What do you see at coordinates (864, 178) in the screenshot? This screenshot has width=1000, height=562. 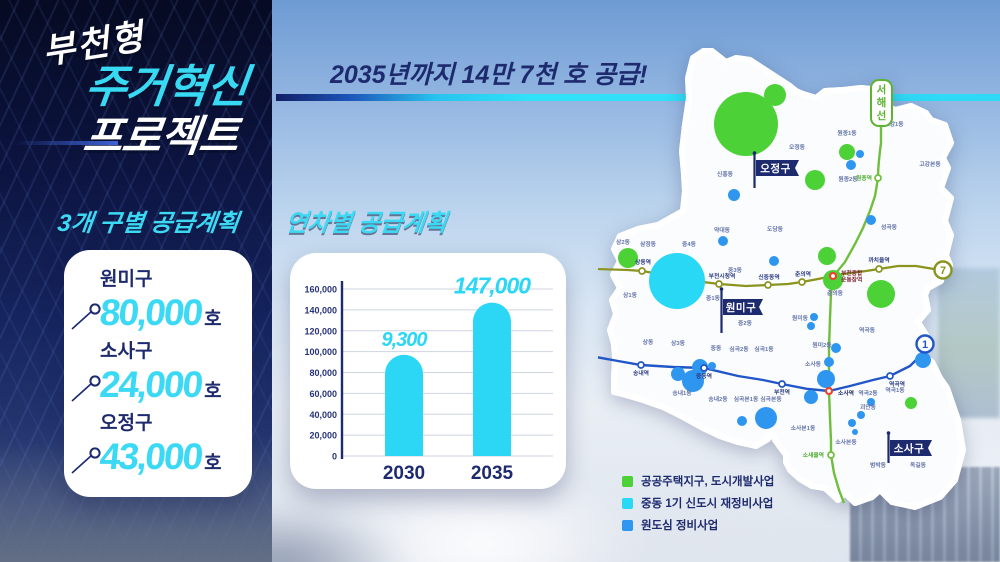 I see `station-label: 원종역` at bounding box center [864, 178].